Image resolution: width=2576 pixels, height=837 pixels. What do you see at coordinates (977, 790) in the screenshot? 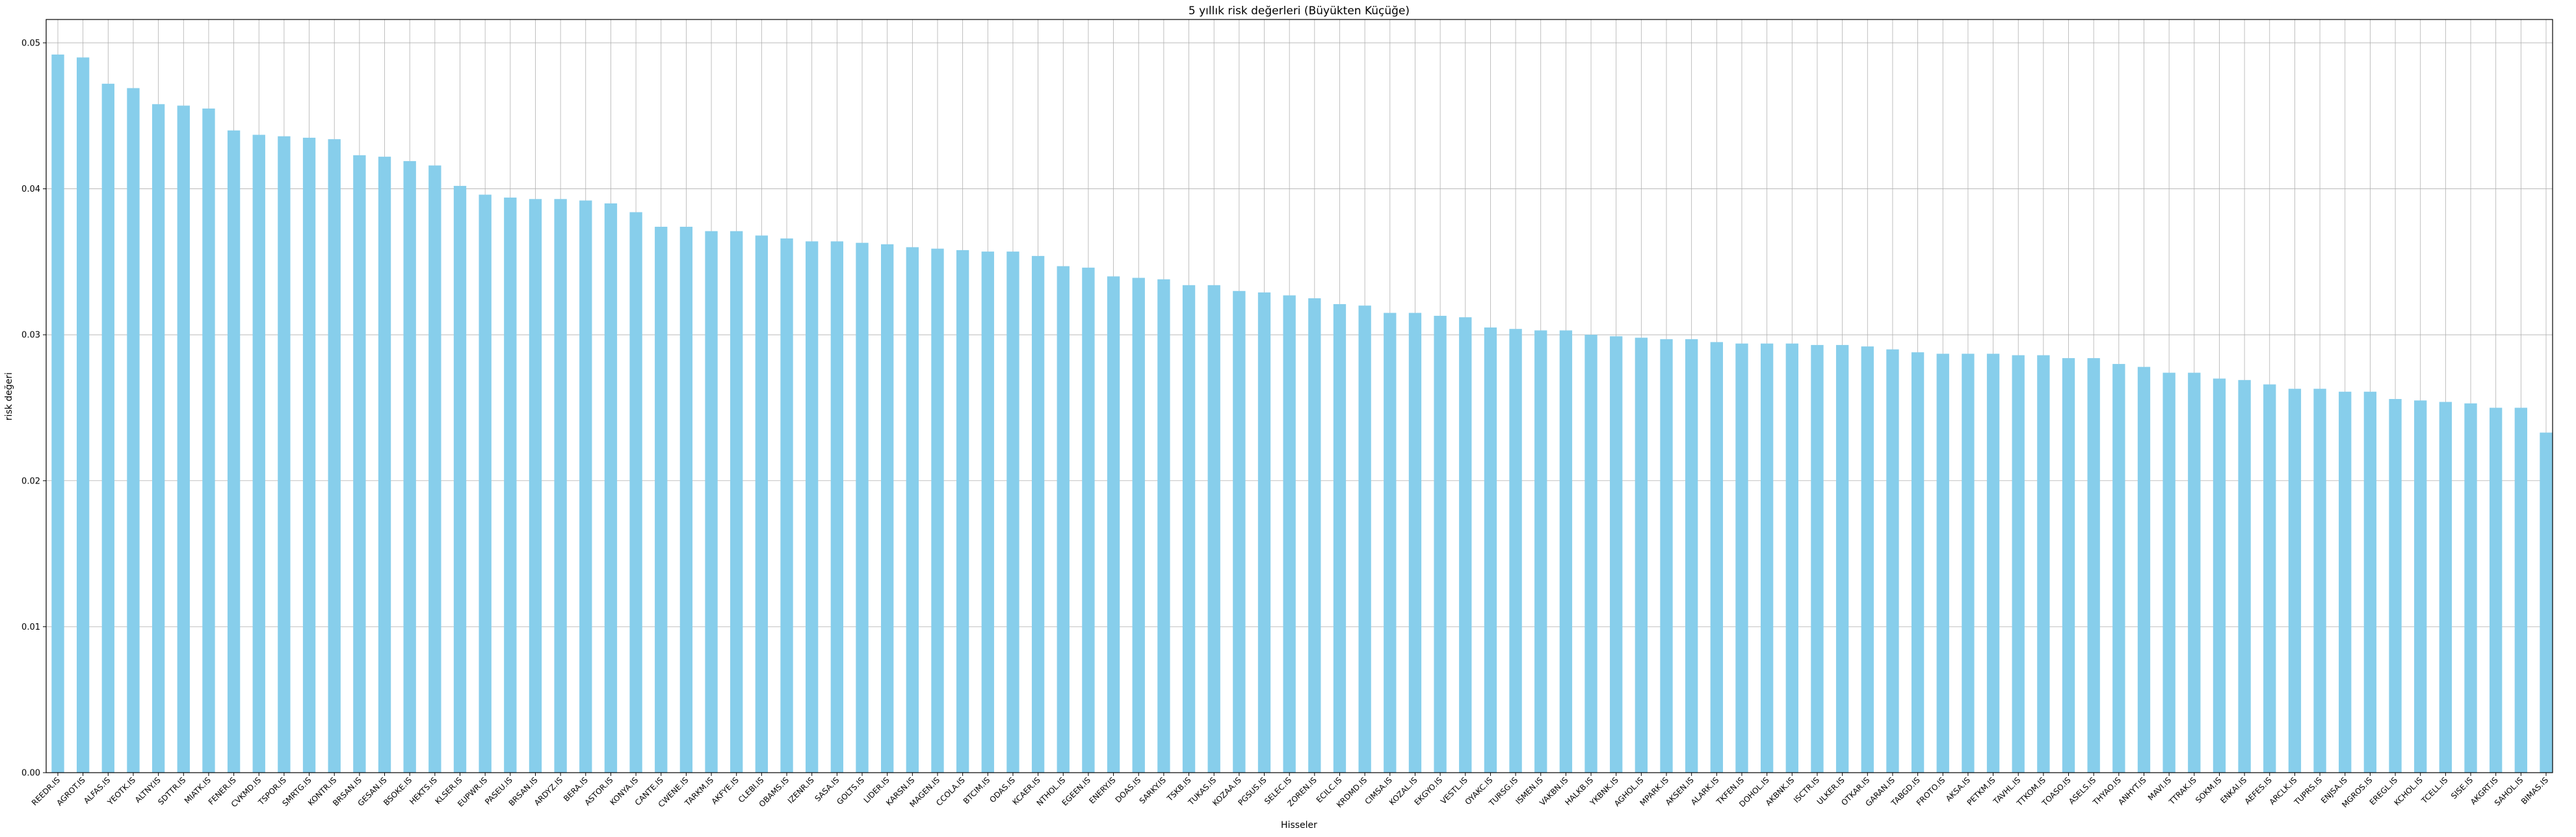
I see `x-tick-label: BTCIM.IS` at bounding box center [977, 790].